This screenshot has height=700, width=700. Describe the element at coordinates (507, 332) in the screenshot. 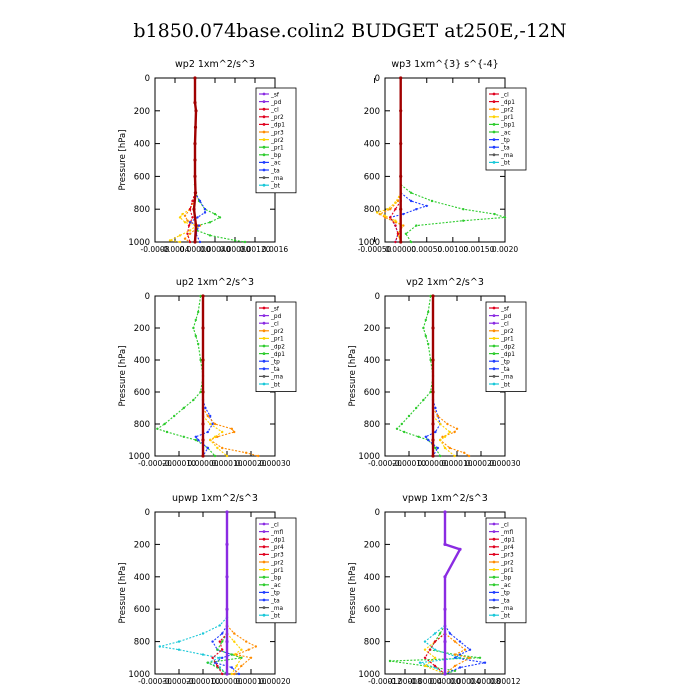

I see `legend-label: _pr2` at that location.